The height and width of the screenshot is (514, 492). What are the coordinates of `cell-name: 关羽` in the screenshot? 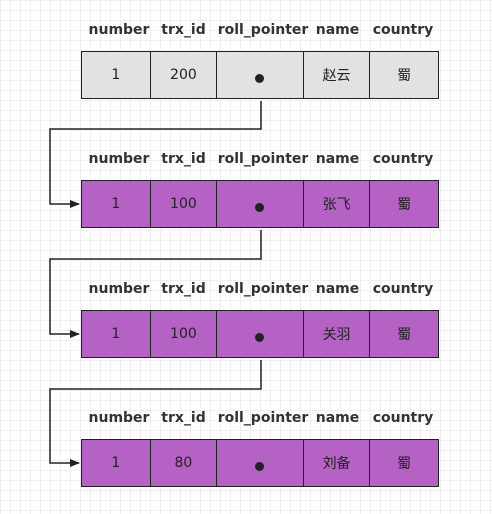 It's located at (337, 334).